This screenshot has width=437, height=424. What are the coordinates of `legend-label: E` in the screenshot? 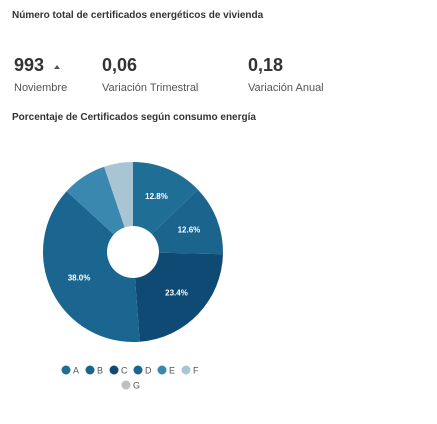 It's located at (172, 370).